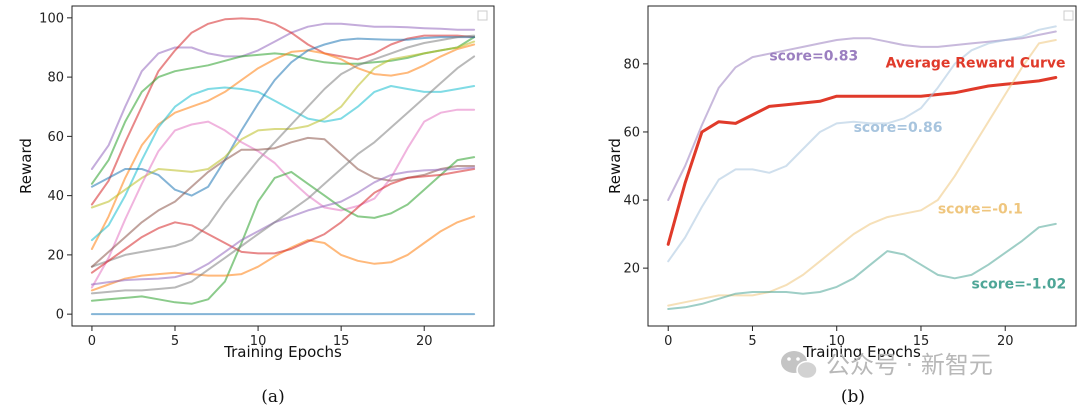 The height and width of the screenshot is (410, 1080). What do you see at coordinates (60, 315) in the screenshot?
I see `y-tick-label: 0` at bounding box center [60, 315].